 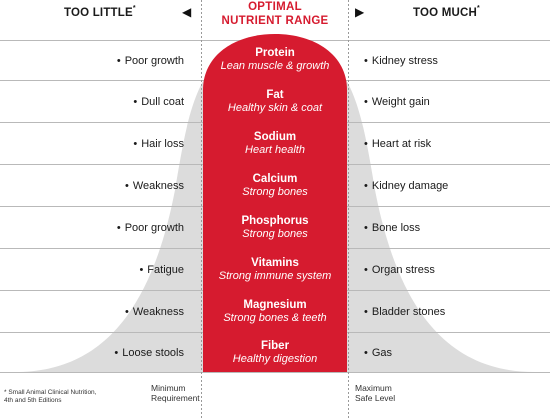 I want to click on deficiency-item: • Loose stools, so click(x=149, y=353).